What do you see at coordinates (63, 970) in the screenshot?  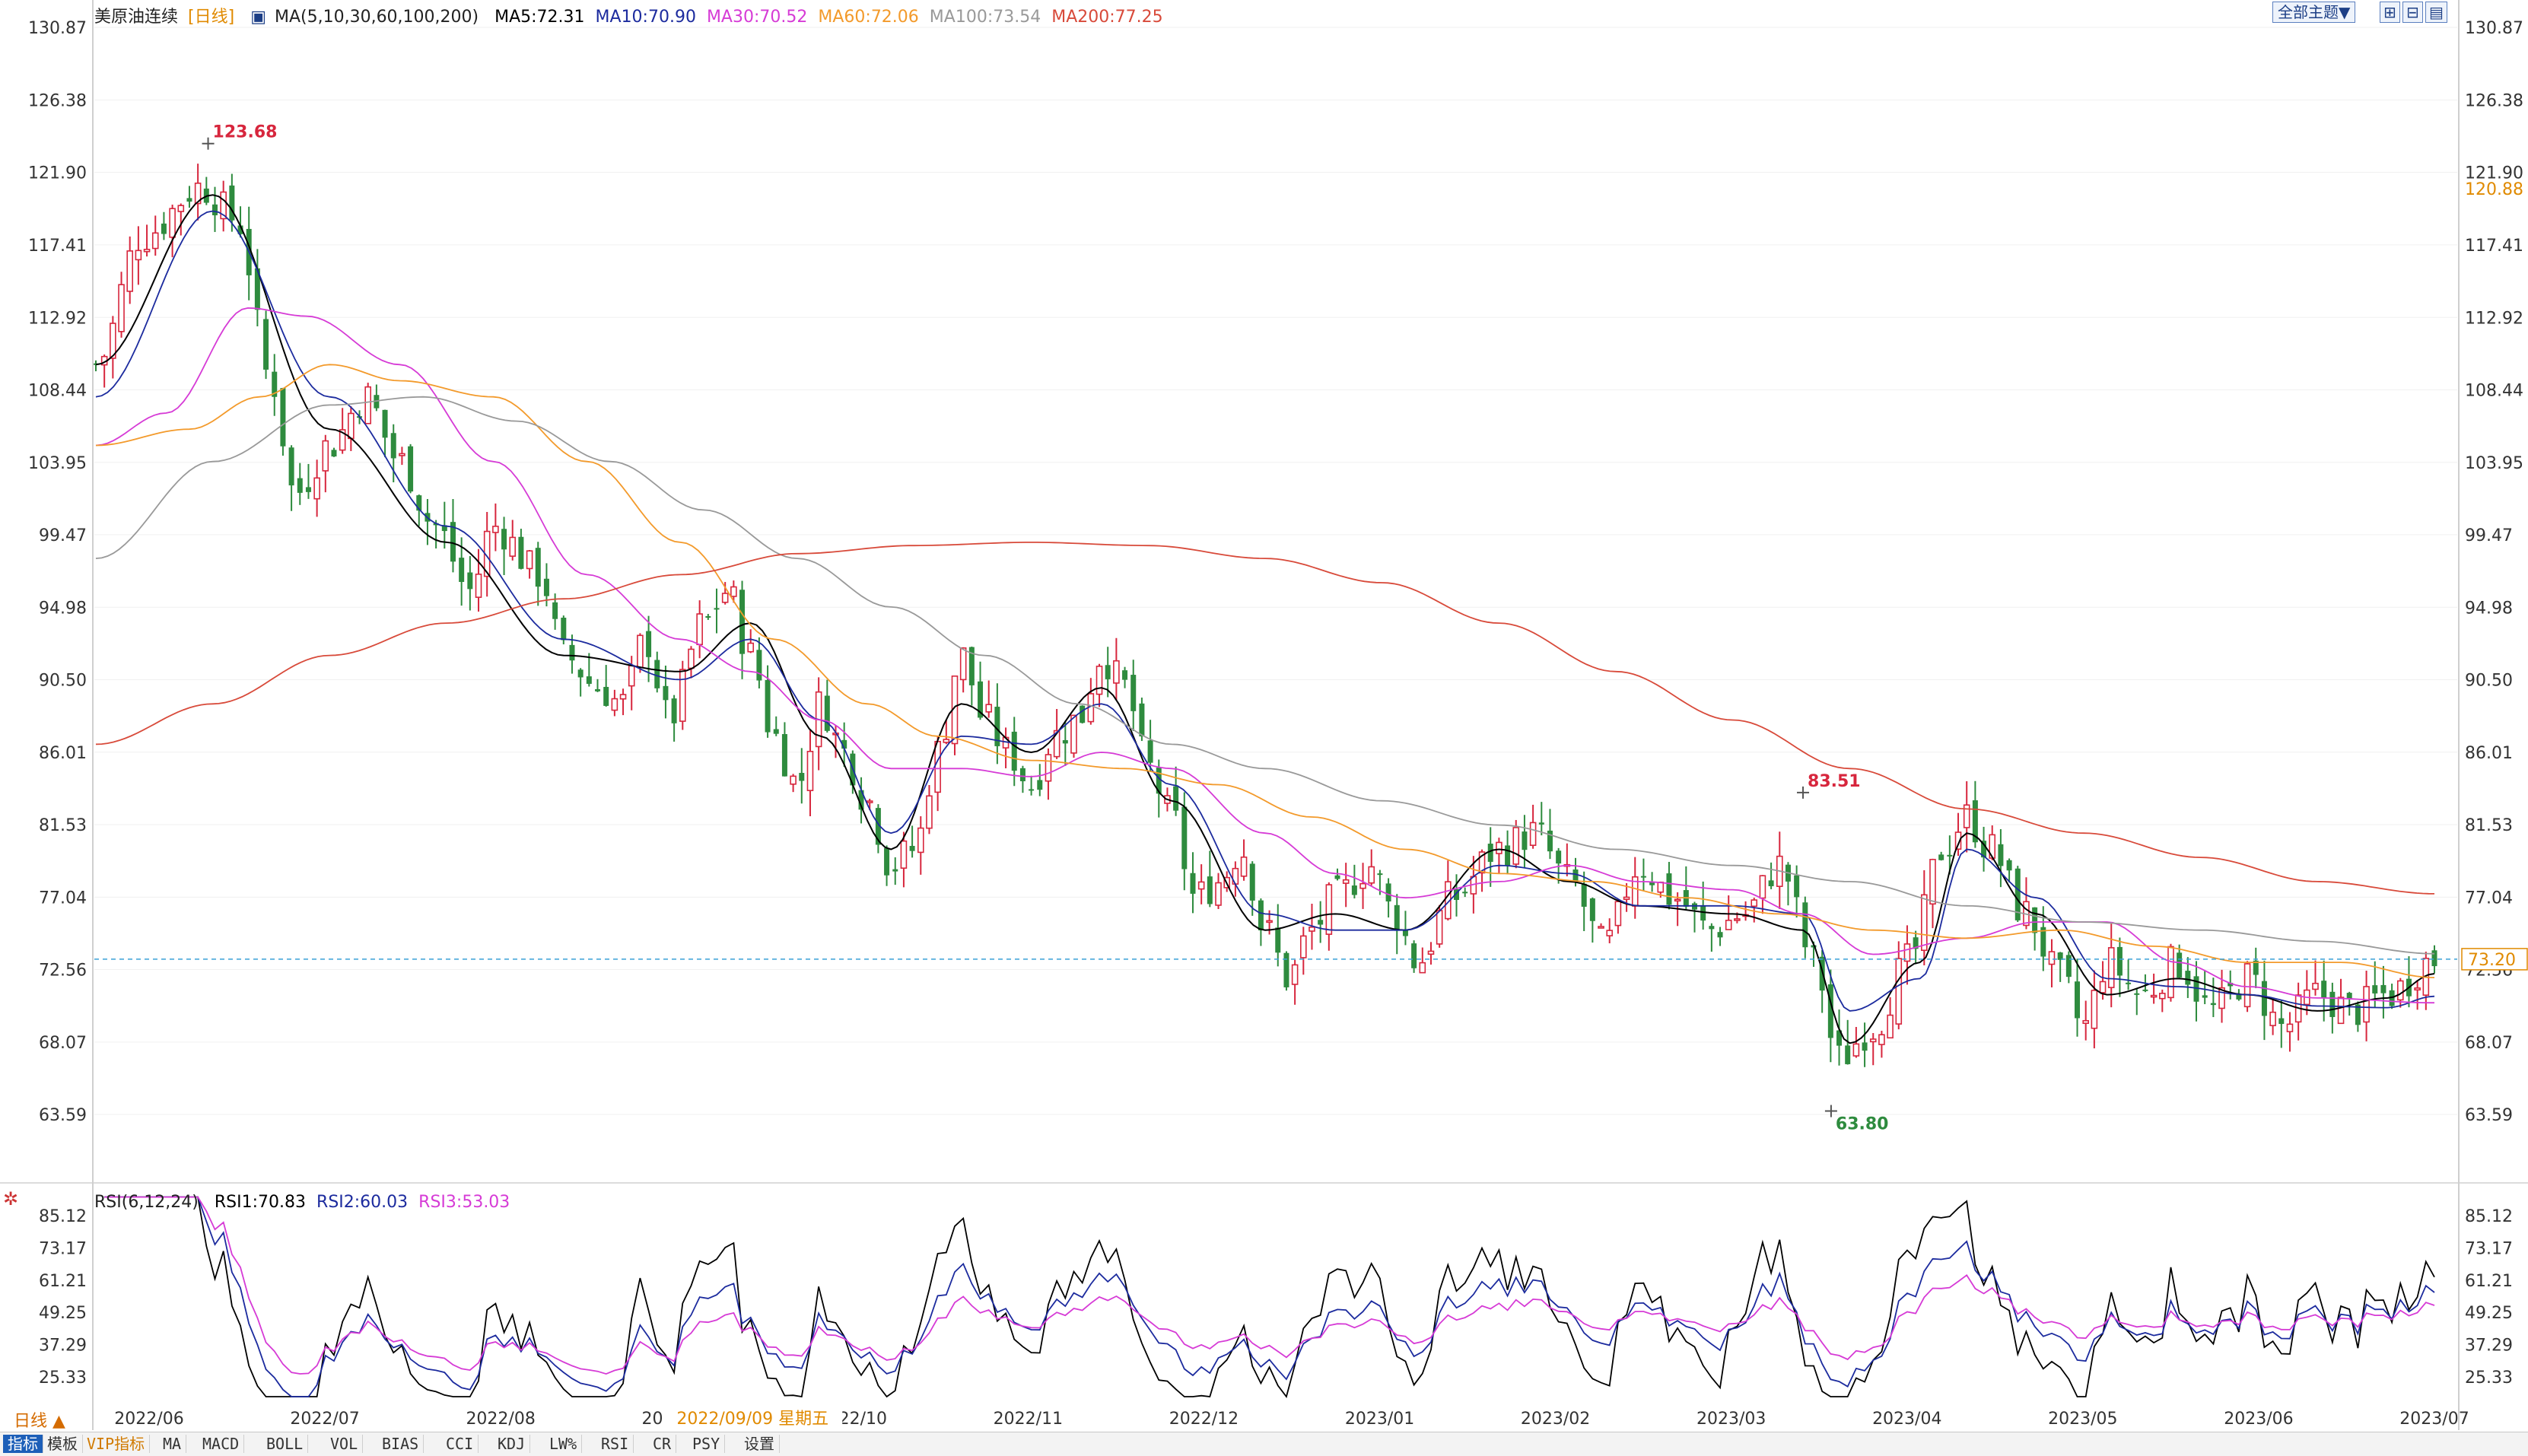 I see `price-tick-left: 72.56` at bounding box center [63, 970].